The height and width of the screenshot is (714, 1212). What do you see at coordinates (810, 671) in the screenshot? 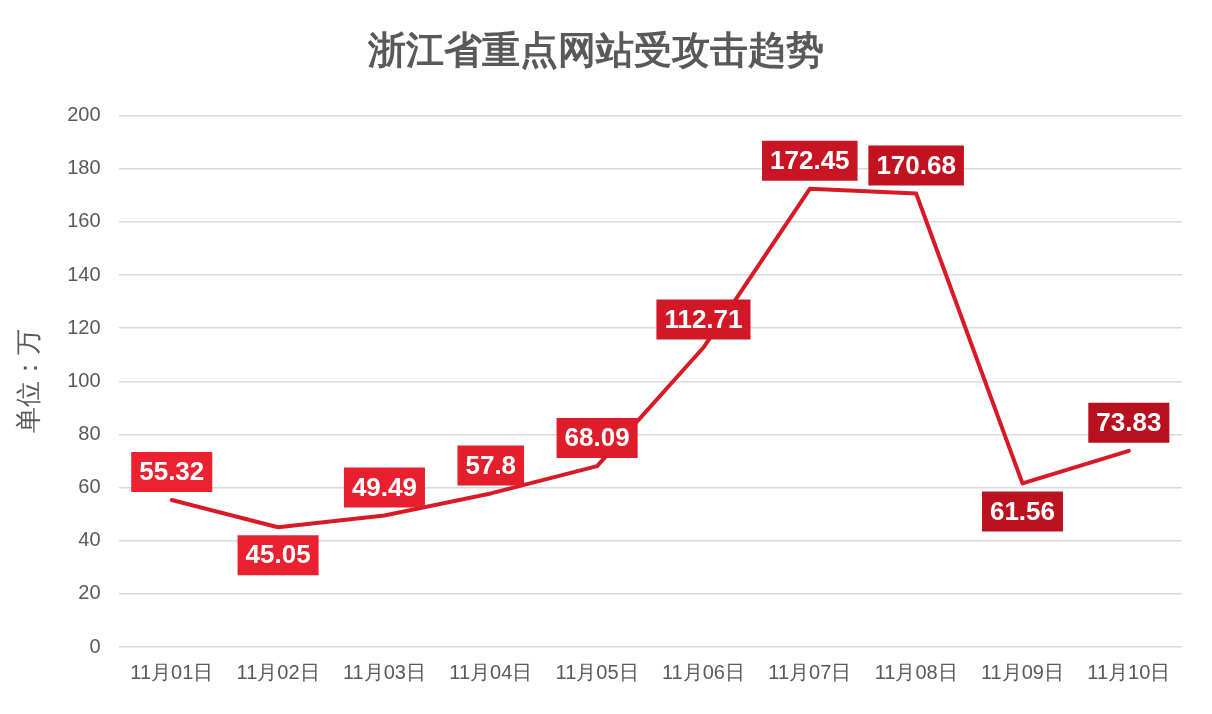
I see `x-tick-label: 11月07日` at bounding box center [810, 671].